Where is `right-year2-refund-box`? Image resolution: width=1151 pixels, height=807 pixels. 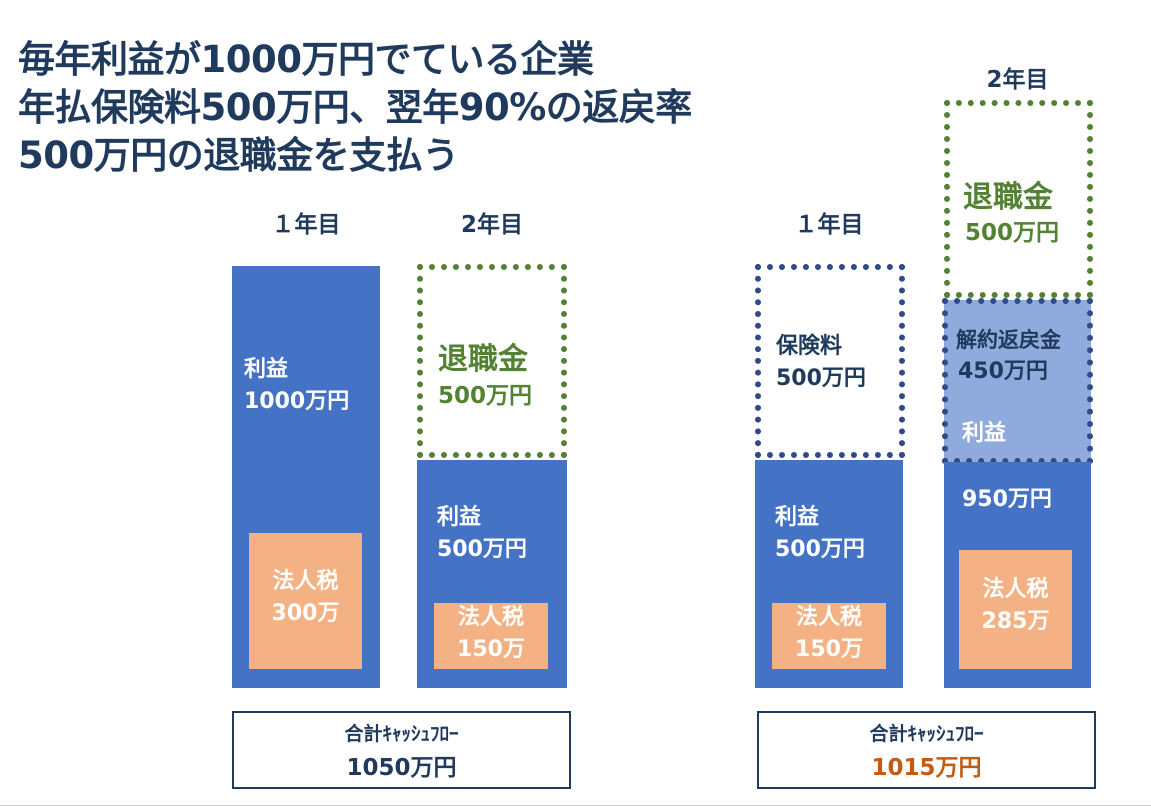 right-year2-refund-box is located at coordinates (1017, 381).